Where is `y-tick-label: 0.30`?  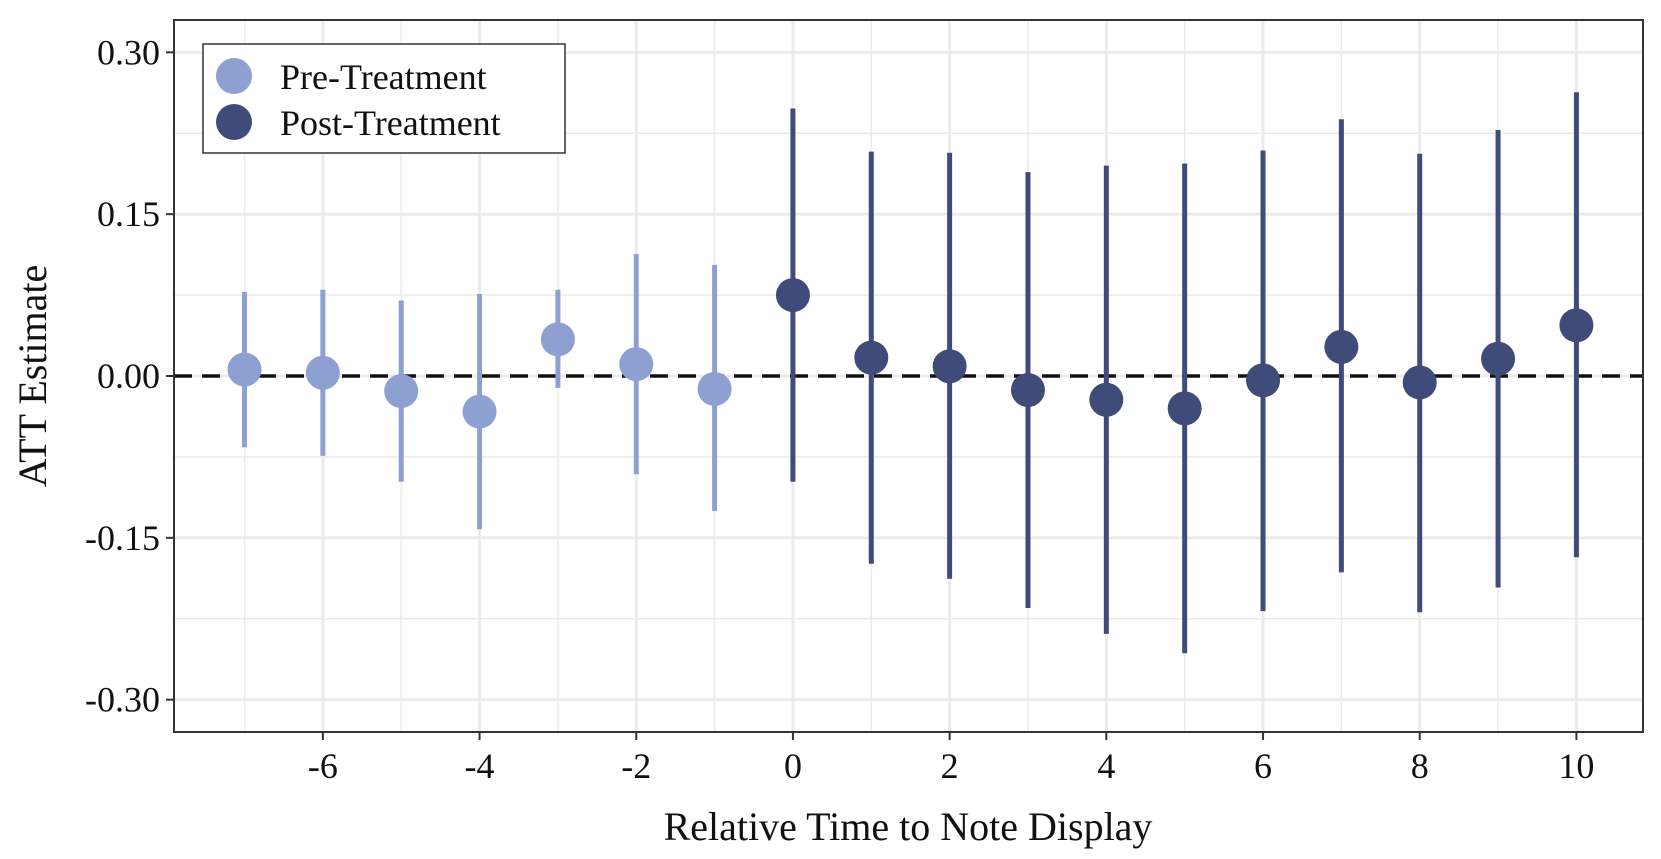 y-tick-label: 0.30 is located at coordinates (128, 52).